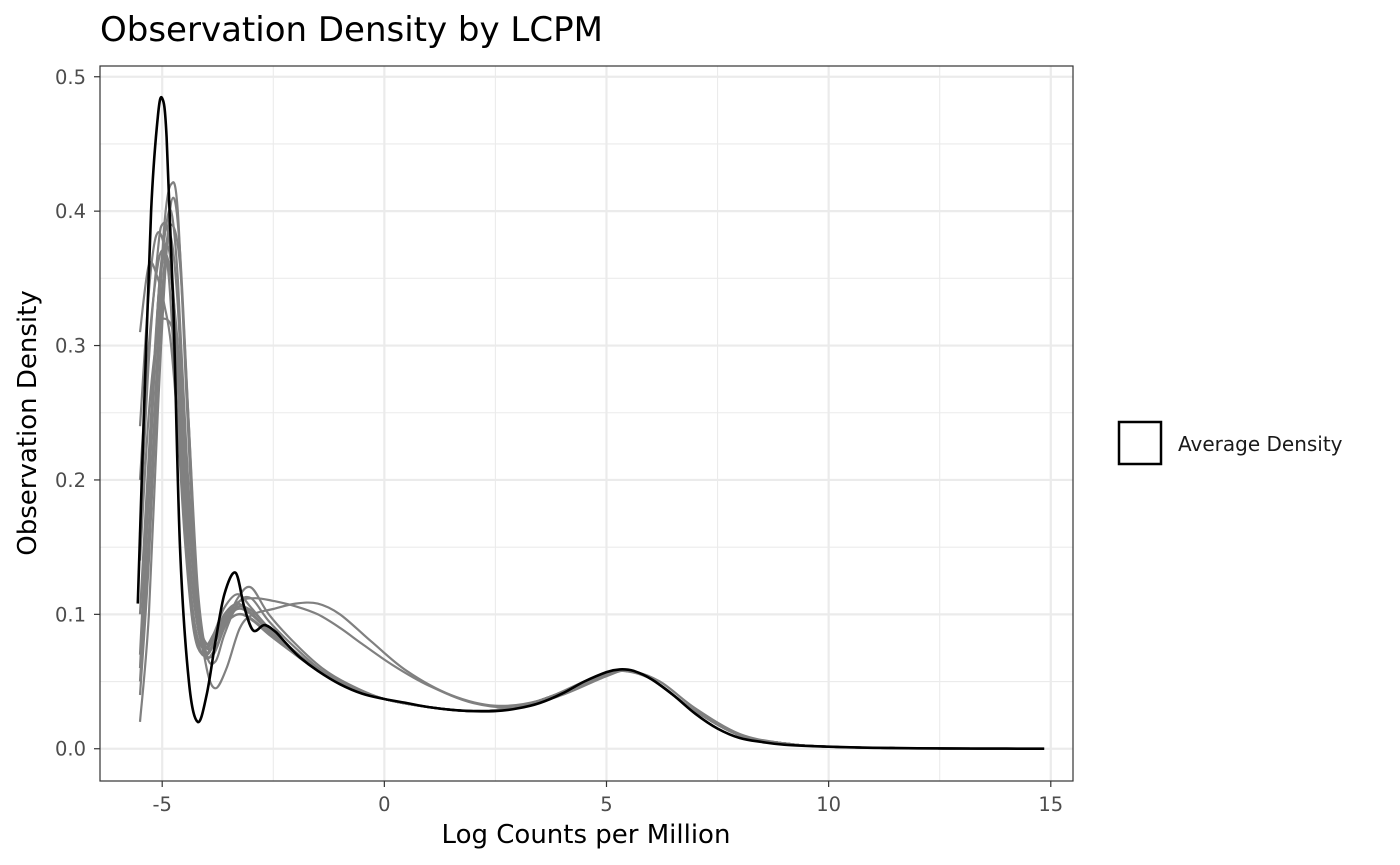 The width and height of the screenshot is (1400, 865). I want to click on y-tick-label: 0.4, so click(70, 211).